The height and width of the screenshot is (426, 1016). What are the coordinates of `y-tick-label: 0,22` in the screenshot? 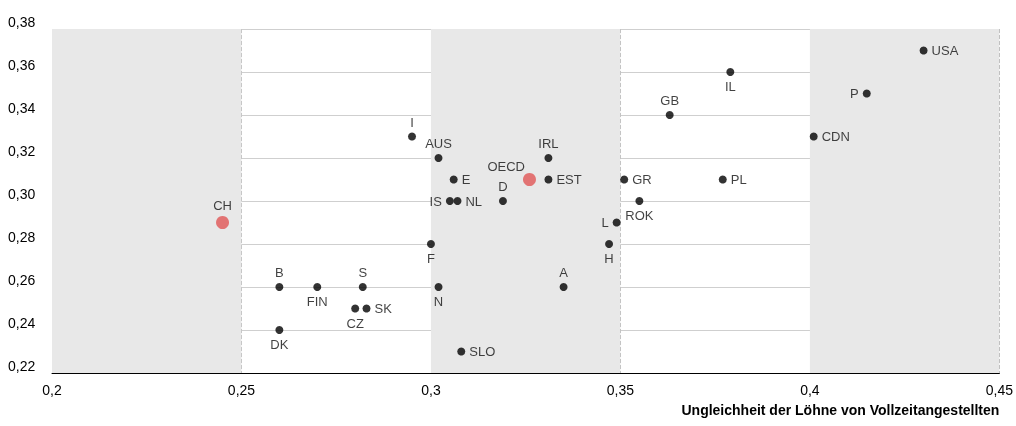 It's located at (22, 366).